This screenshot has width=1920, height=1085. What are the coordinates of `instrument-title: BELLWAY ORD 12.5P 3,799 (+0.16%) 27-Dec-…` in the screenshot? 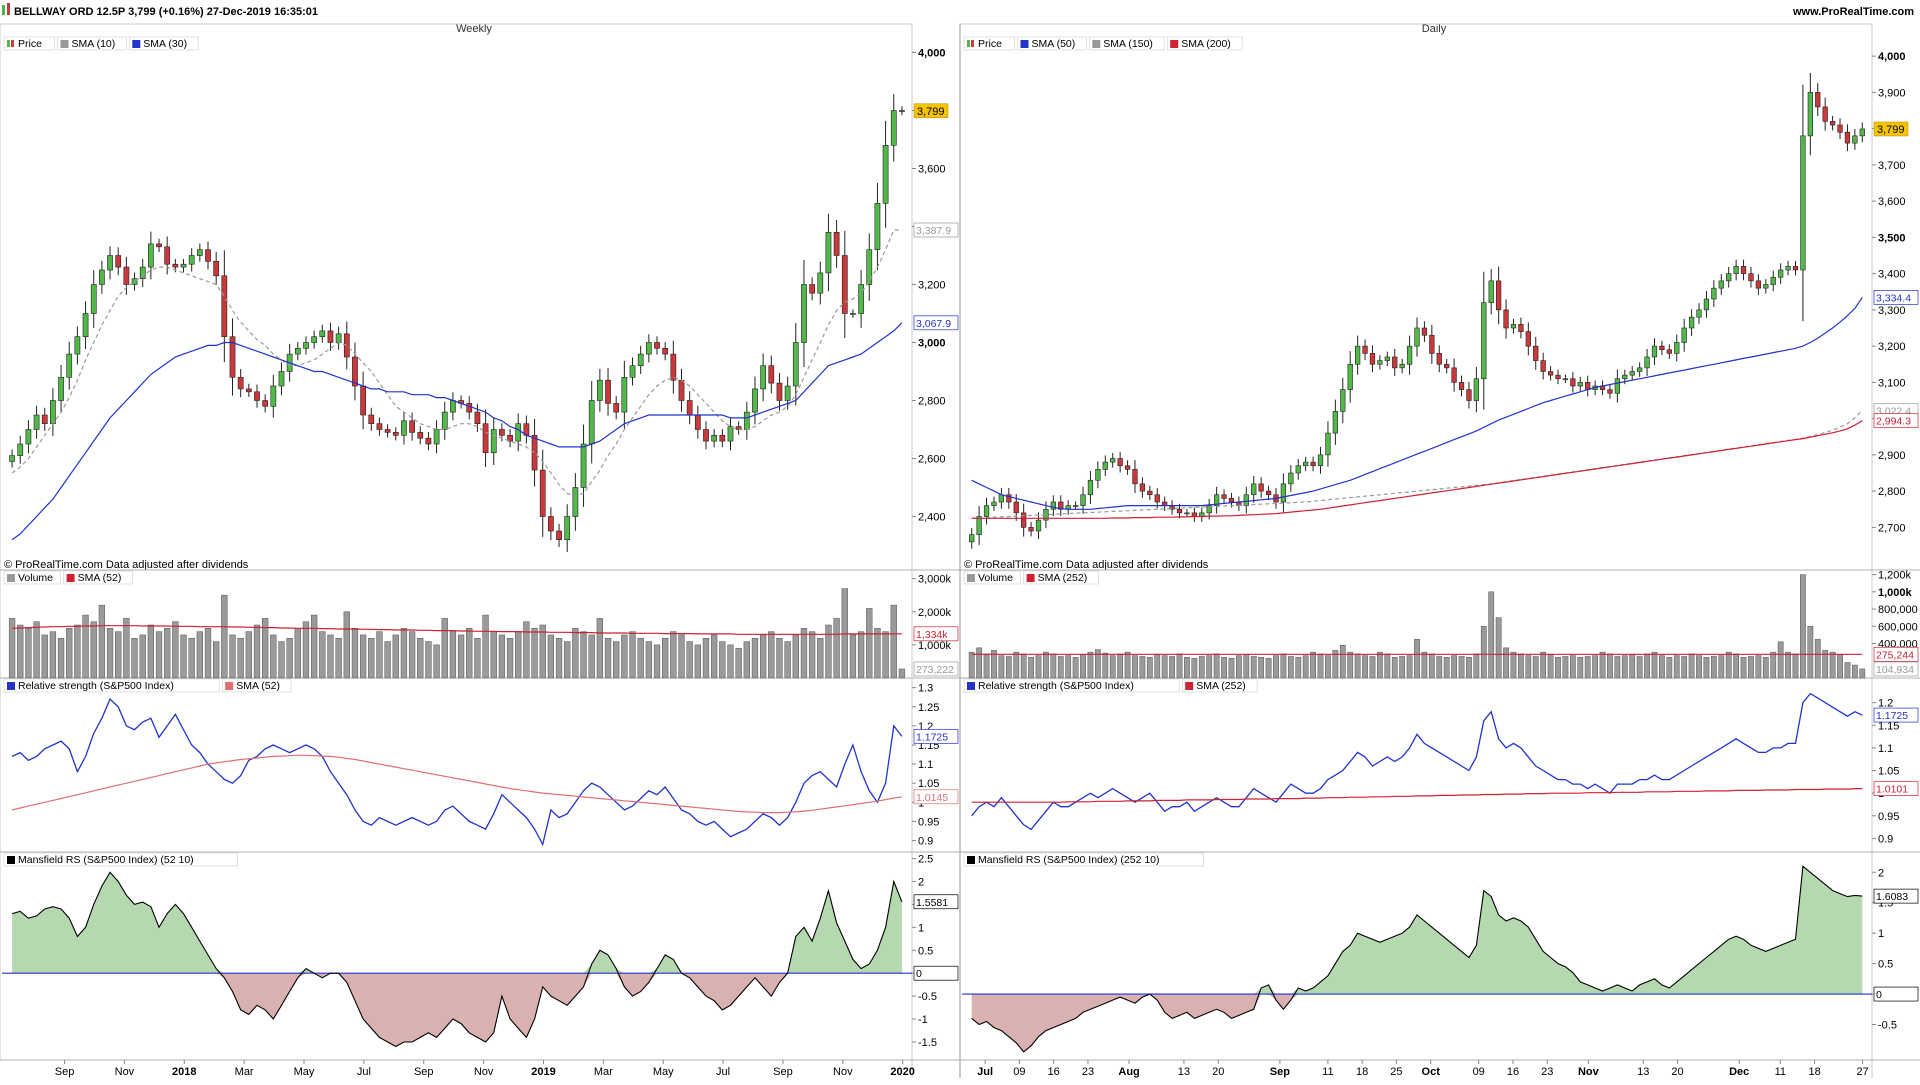 It's located at (166, 12).